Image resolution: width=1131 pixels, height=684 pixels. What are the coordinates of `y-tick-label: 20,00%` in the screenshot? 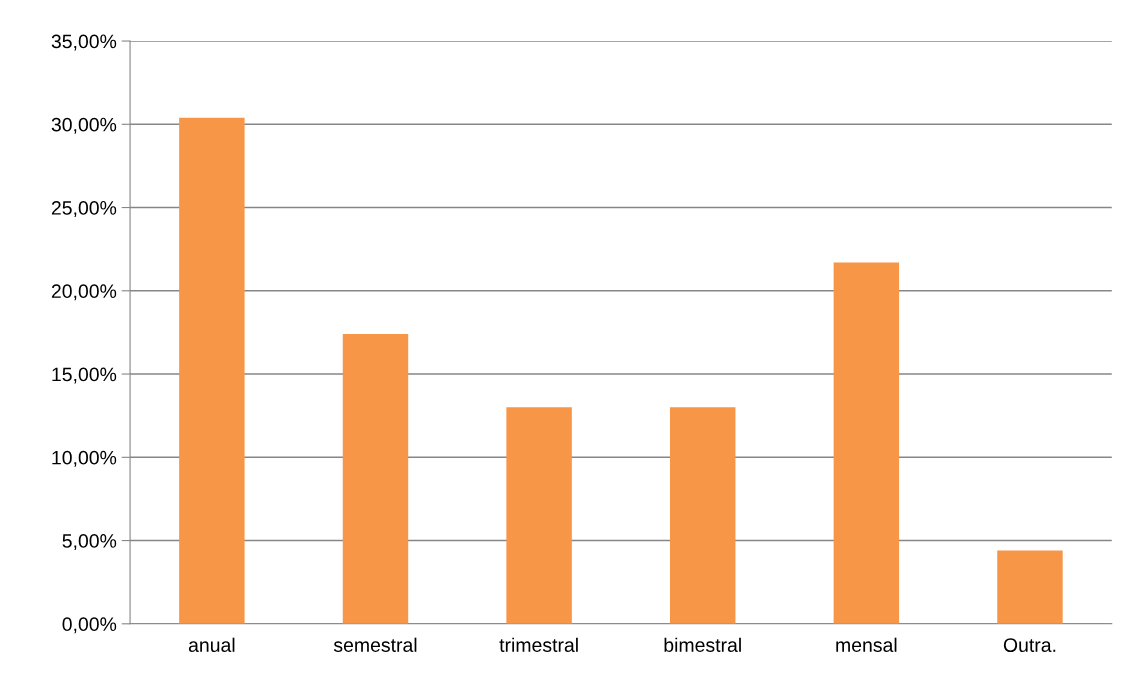 It's located at (84, 292).